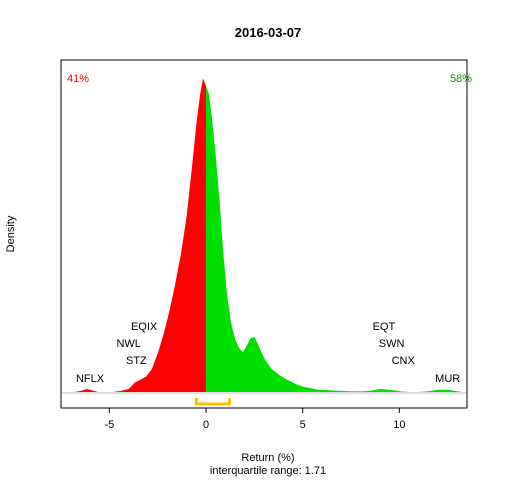  Describe the element at coordinates (78, 79) in the screenshot. I see `negative-share-label: 41%` at that location.